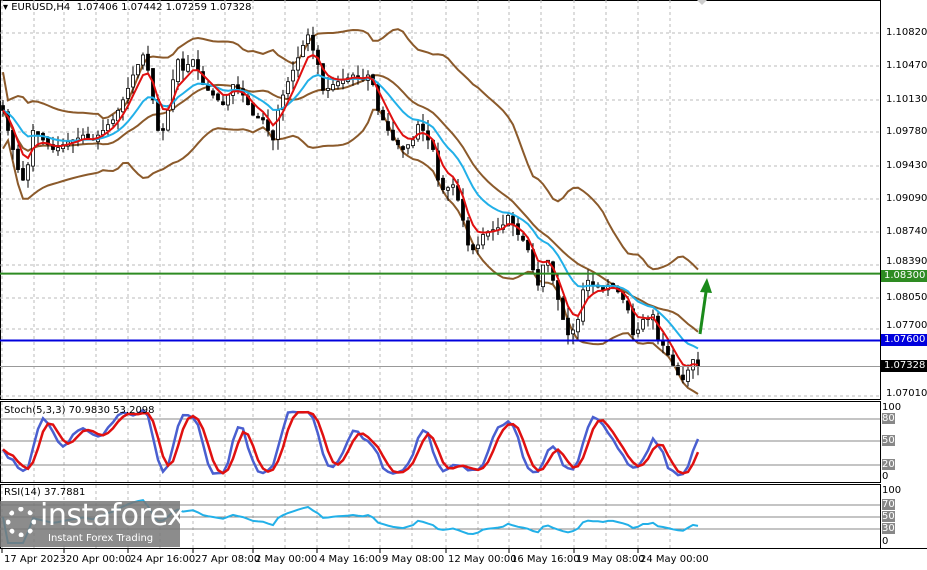 The height and width of the screenshot is (570, 927). I want to click on price-axis-label: 1.10130, so click(906, 99).